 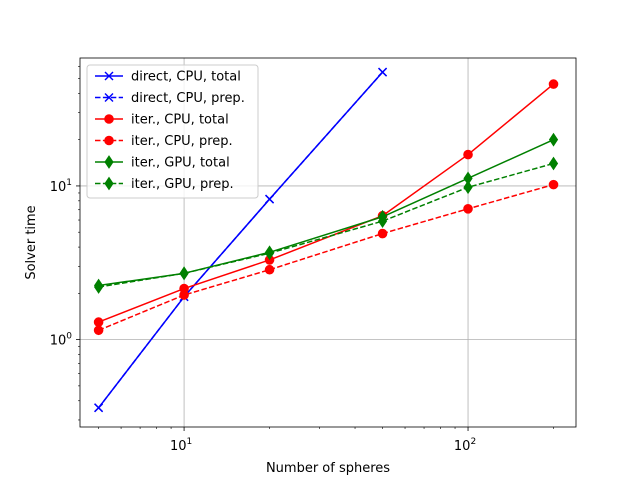 I want to click on legend-entry: direct, CPU, total, so click(x=168, y=77).